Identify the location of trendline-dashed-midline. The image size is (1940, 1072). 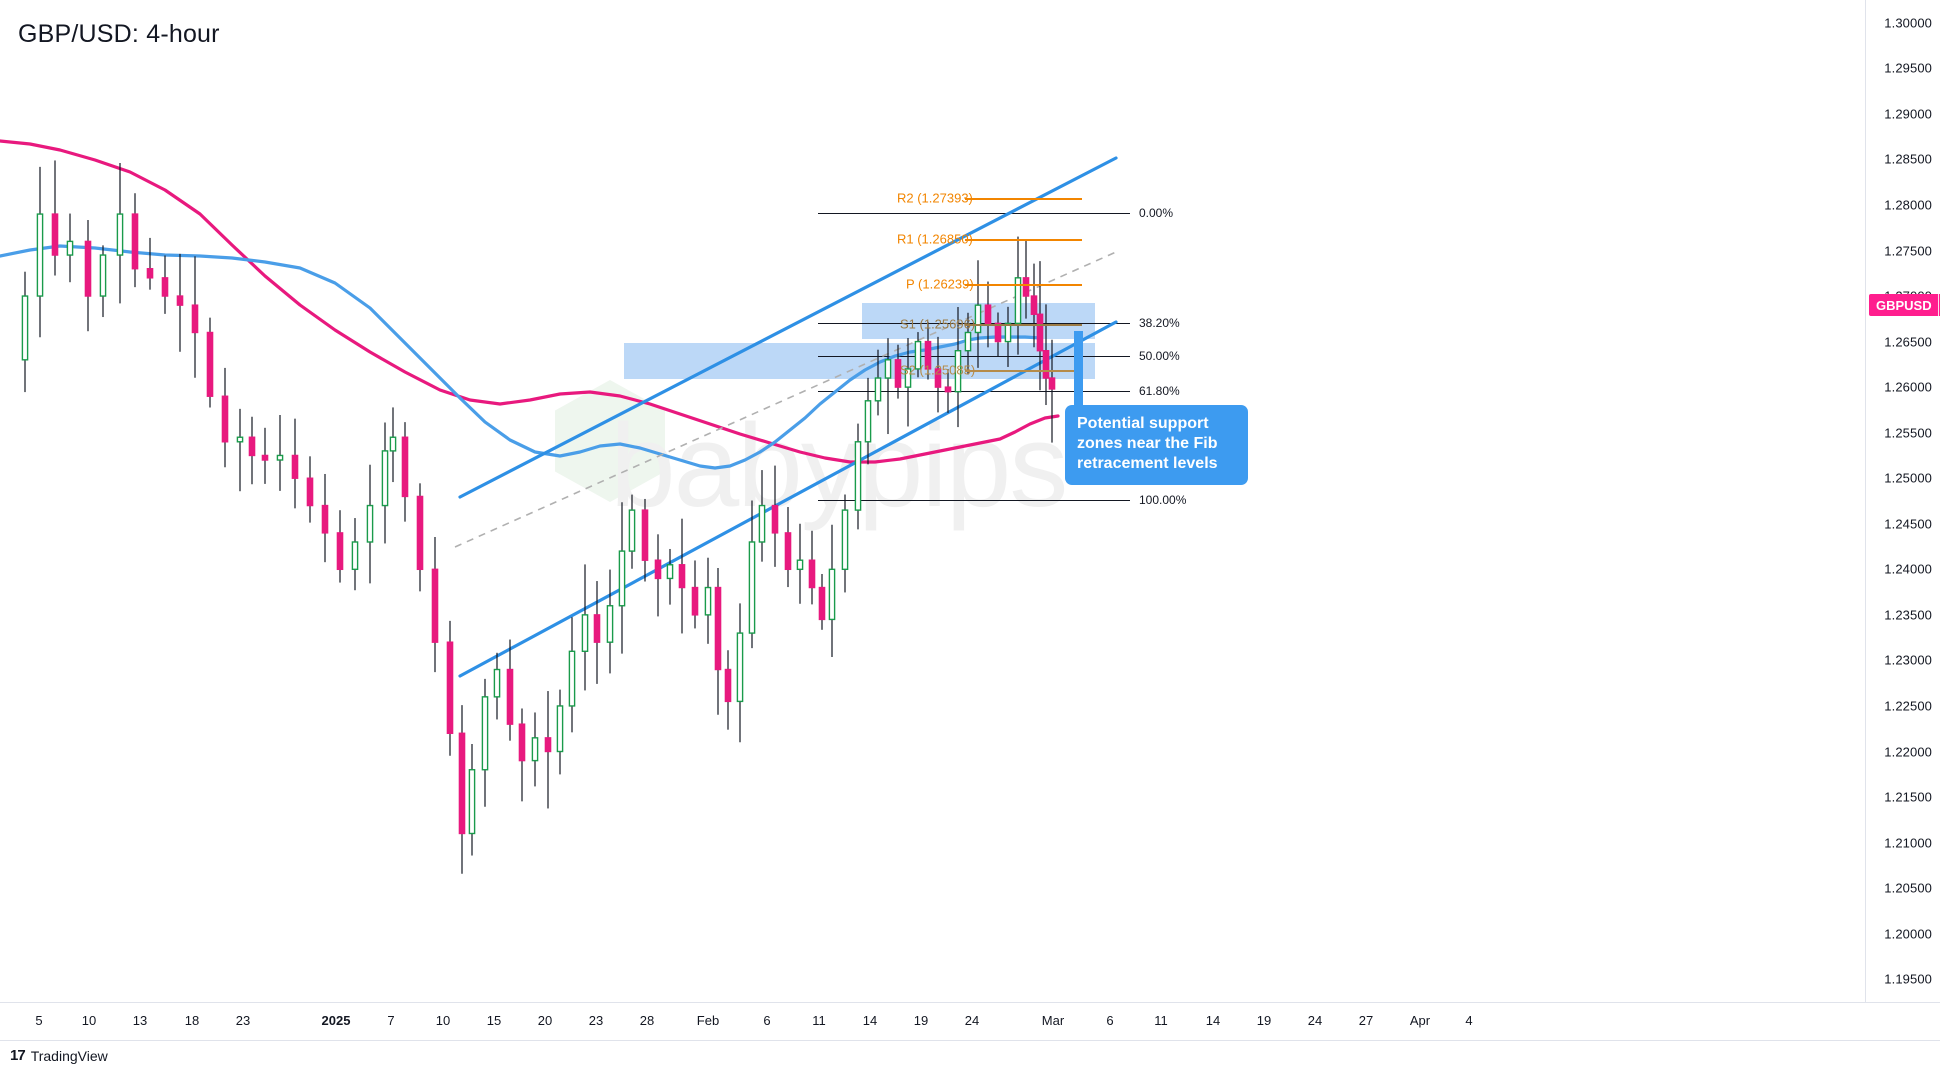
(785, 399).